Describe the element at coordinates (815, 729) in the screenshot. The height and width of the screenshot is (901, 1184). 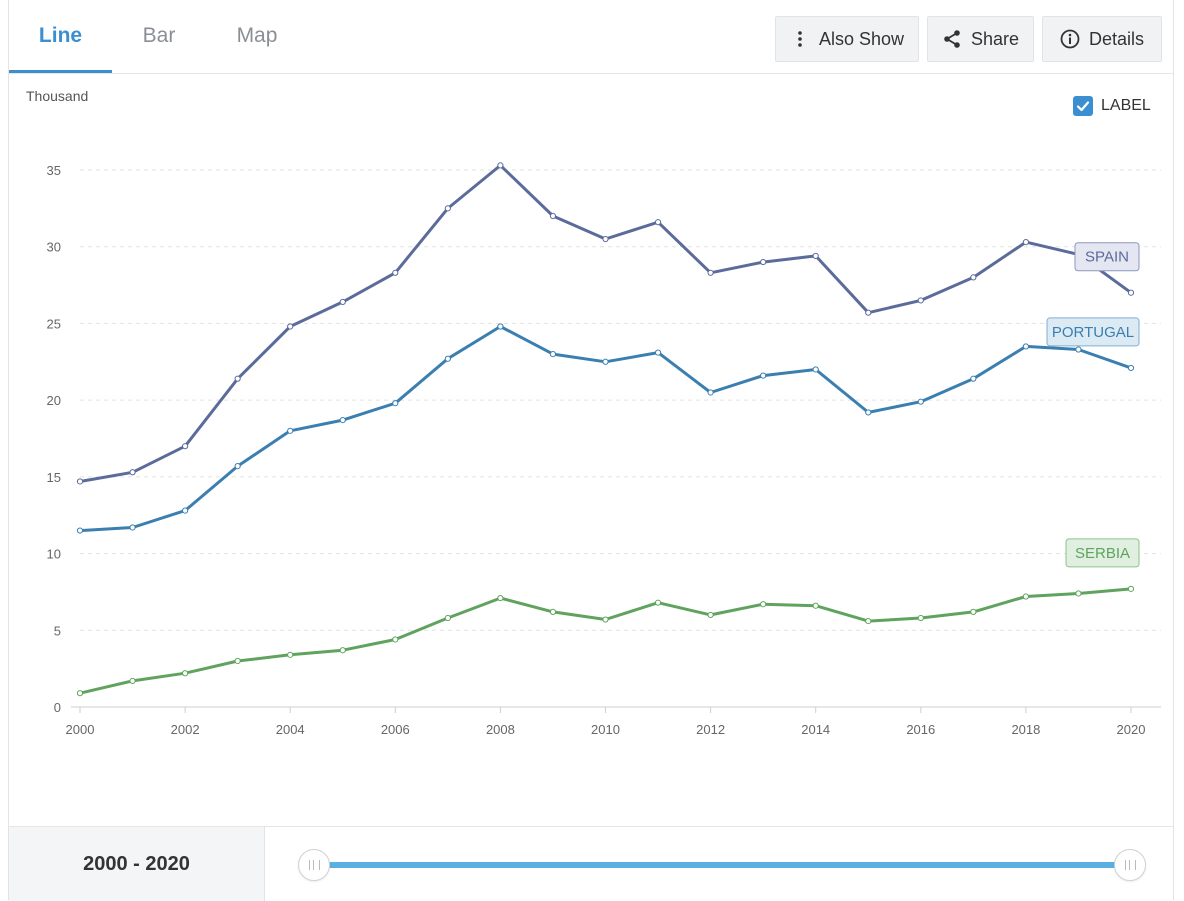
I see `x-tick-label: 2014` at that location.